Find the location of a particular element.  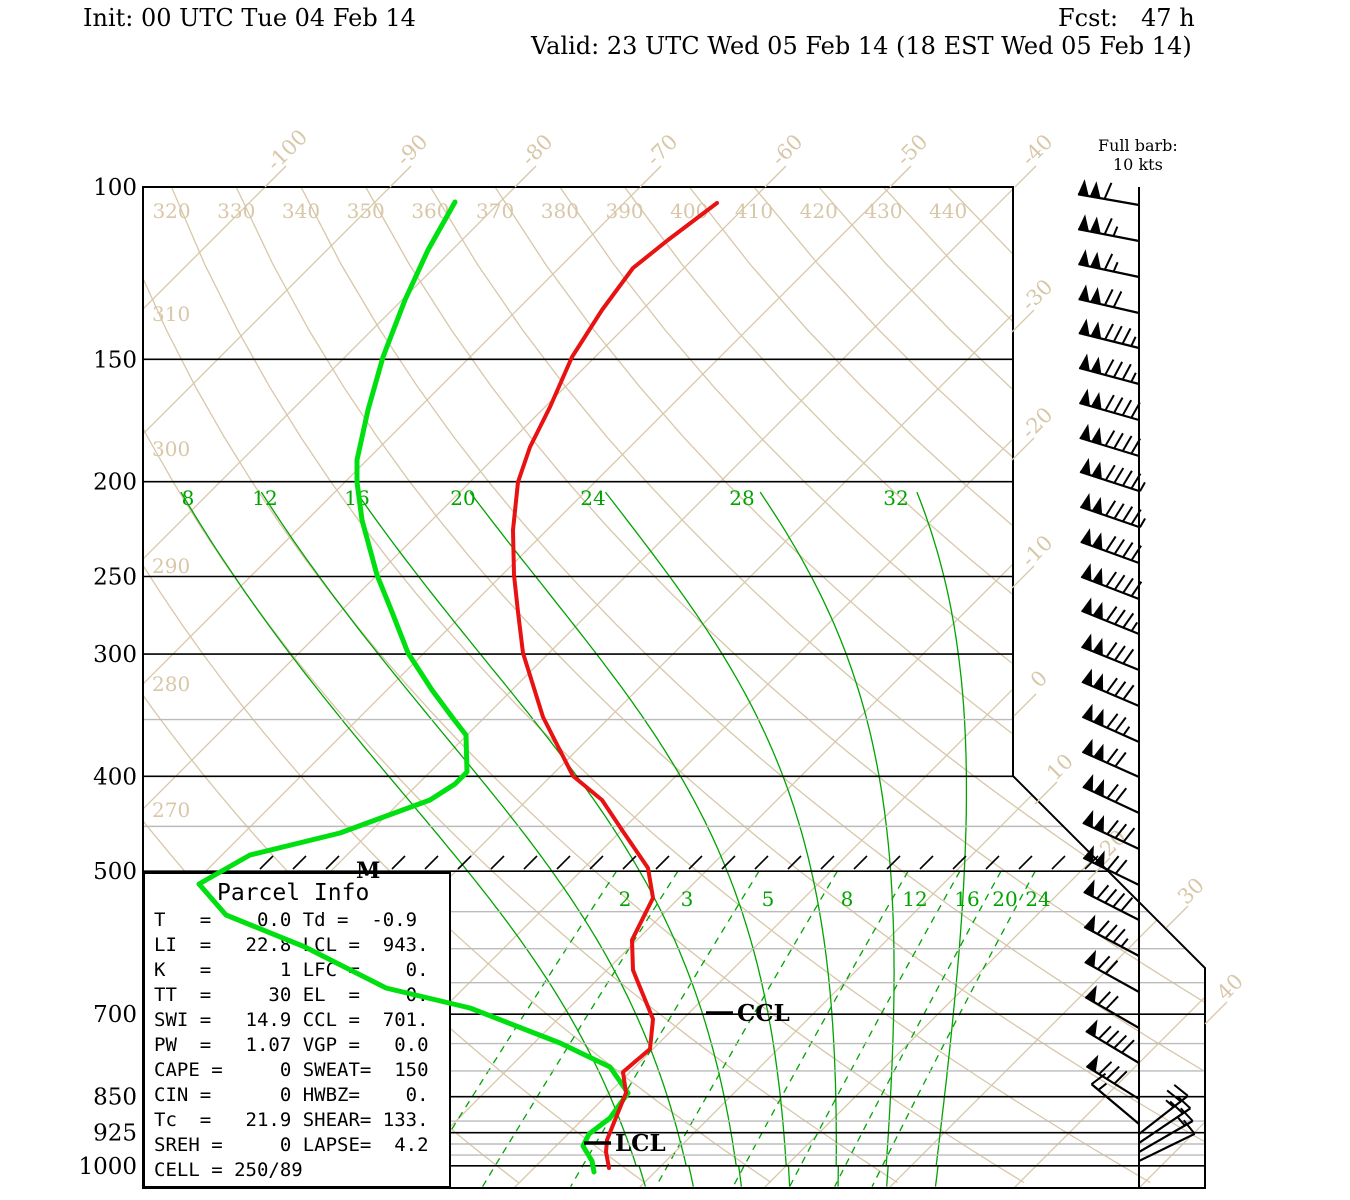

hatch-500mb is located at coordinates (679, 862).